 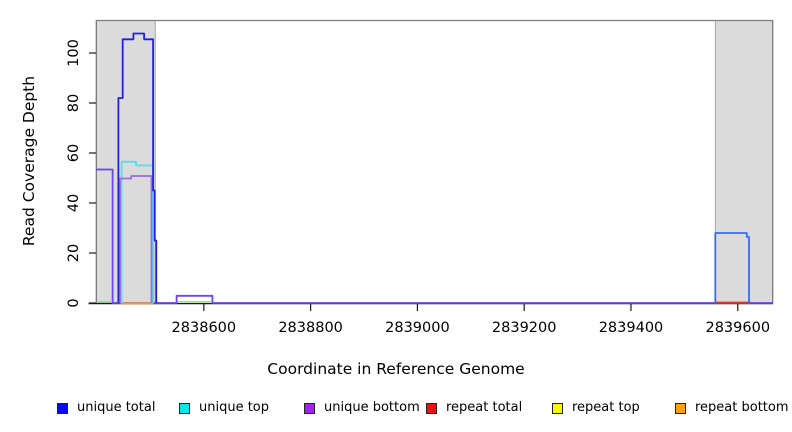 What do you see at coordinates (557, 408) in the screenshot?
I see `legend-swatch-repeat-top` at bounding box center [557, 408].